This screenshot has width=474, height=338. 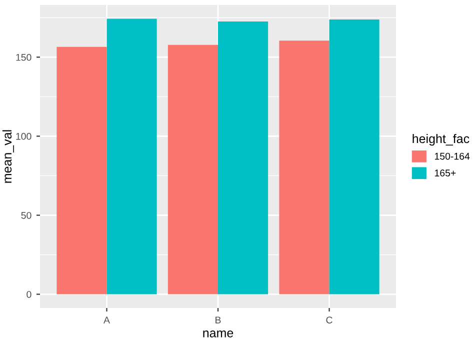 I want to click on legend-title: height_fac, so click(x=441, y=140).